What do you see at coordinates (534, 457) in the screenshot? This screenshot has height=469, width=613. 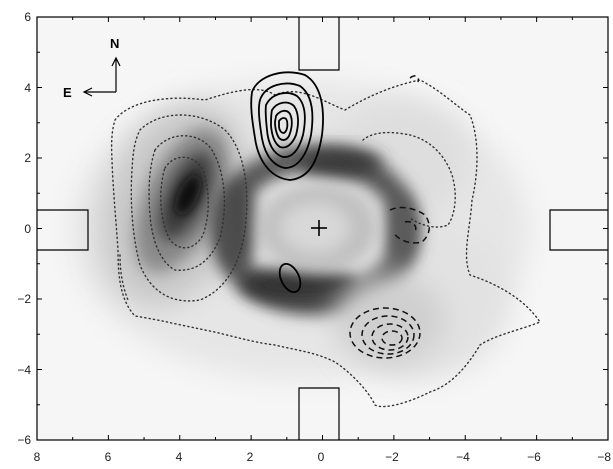 I see `x-tick-label: −6` at bounding box center [534, 457].